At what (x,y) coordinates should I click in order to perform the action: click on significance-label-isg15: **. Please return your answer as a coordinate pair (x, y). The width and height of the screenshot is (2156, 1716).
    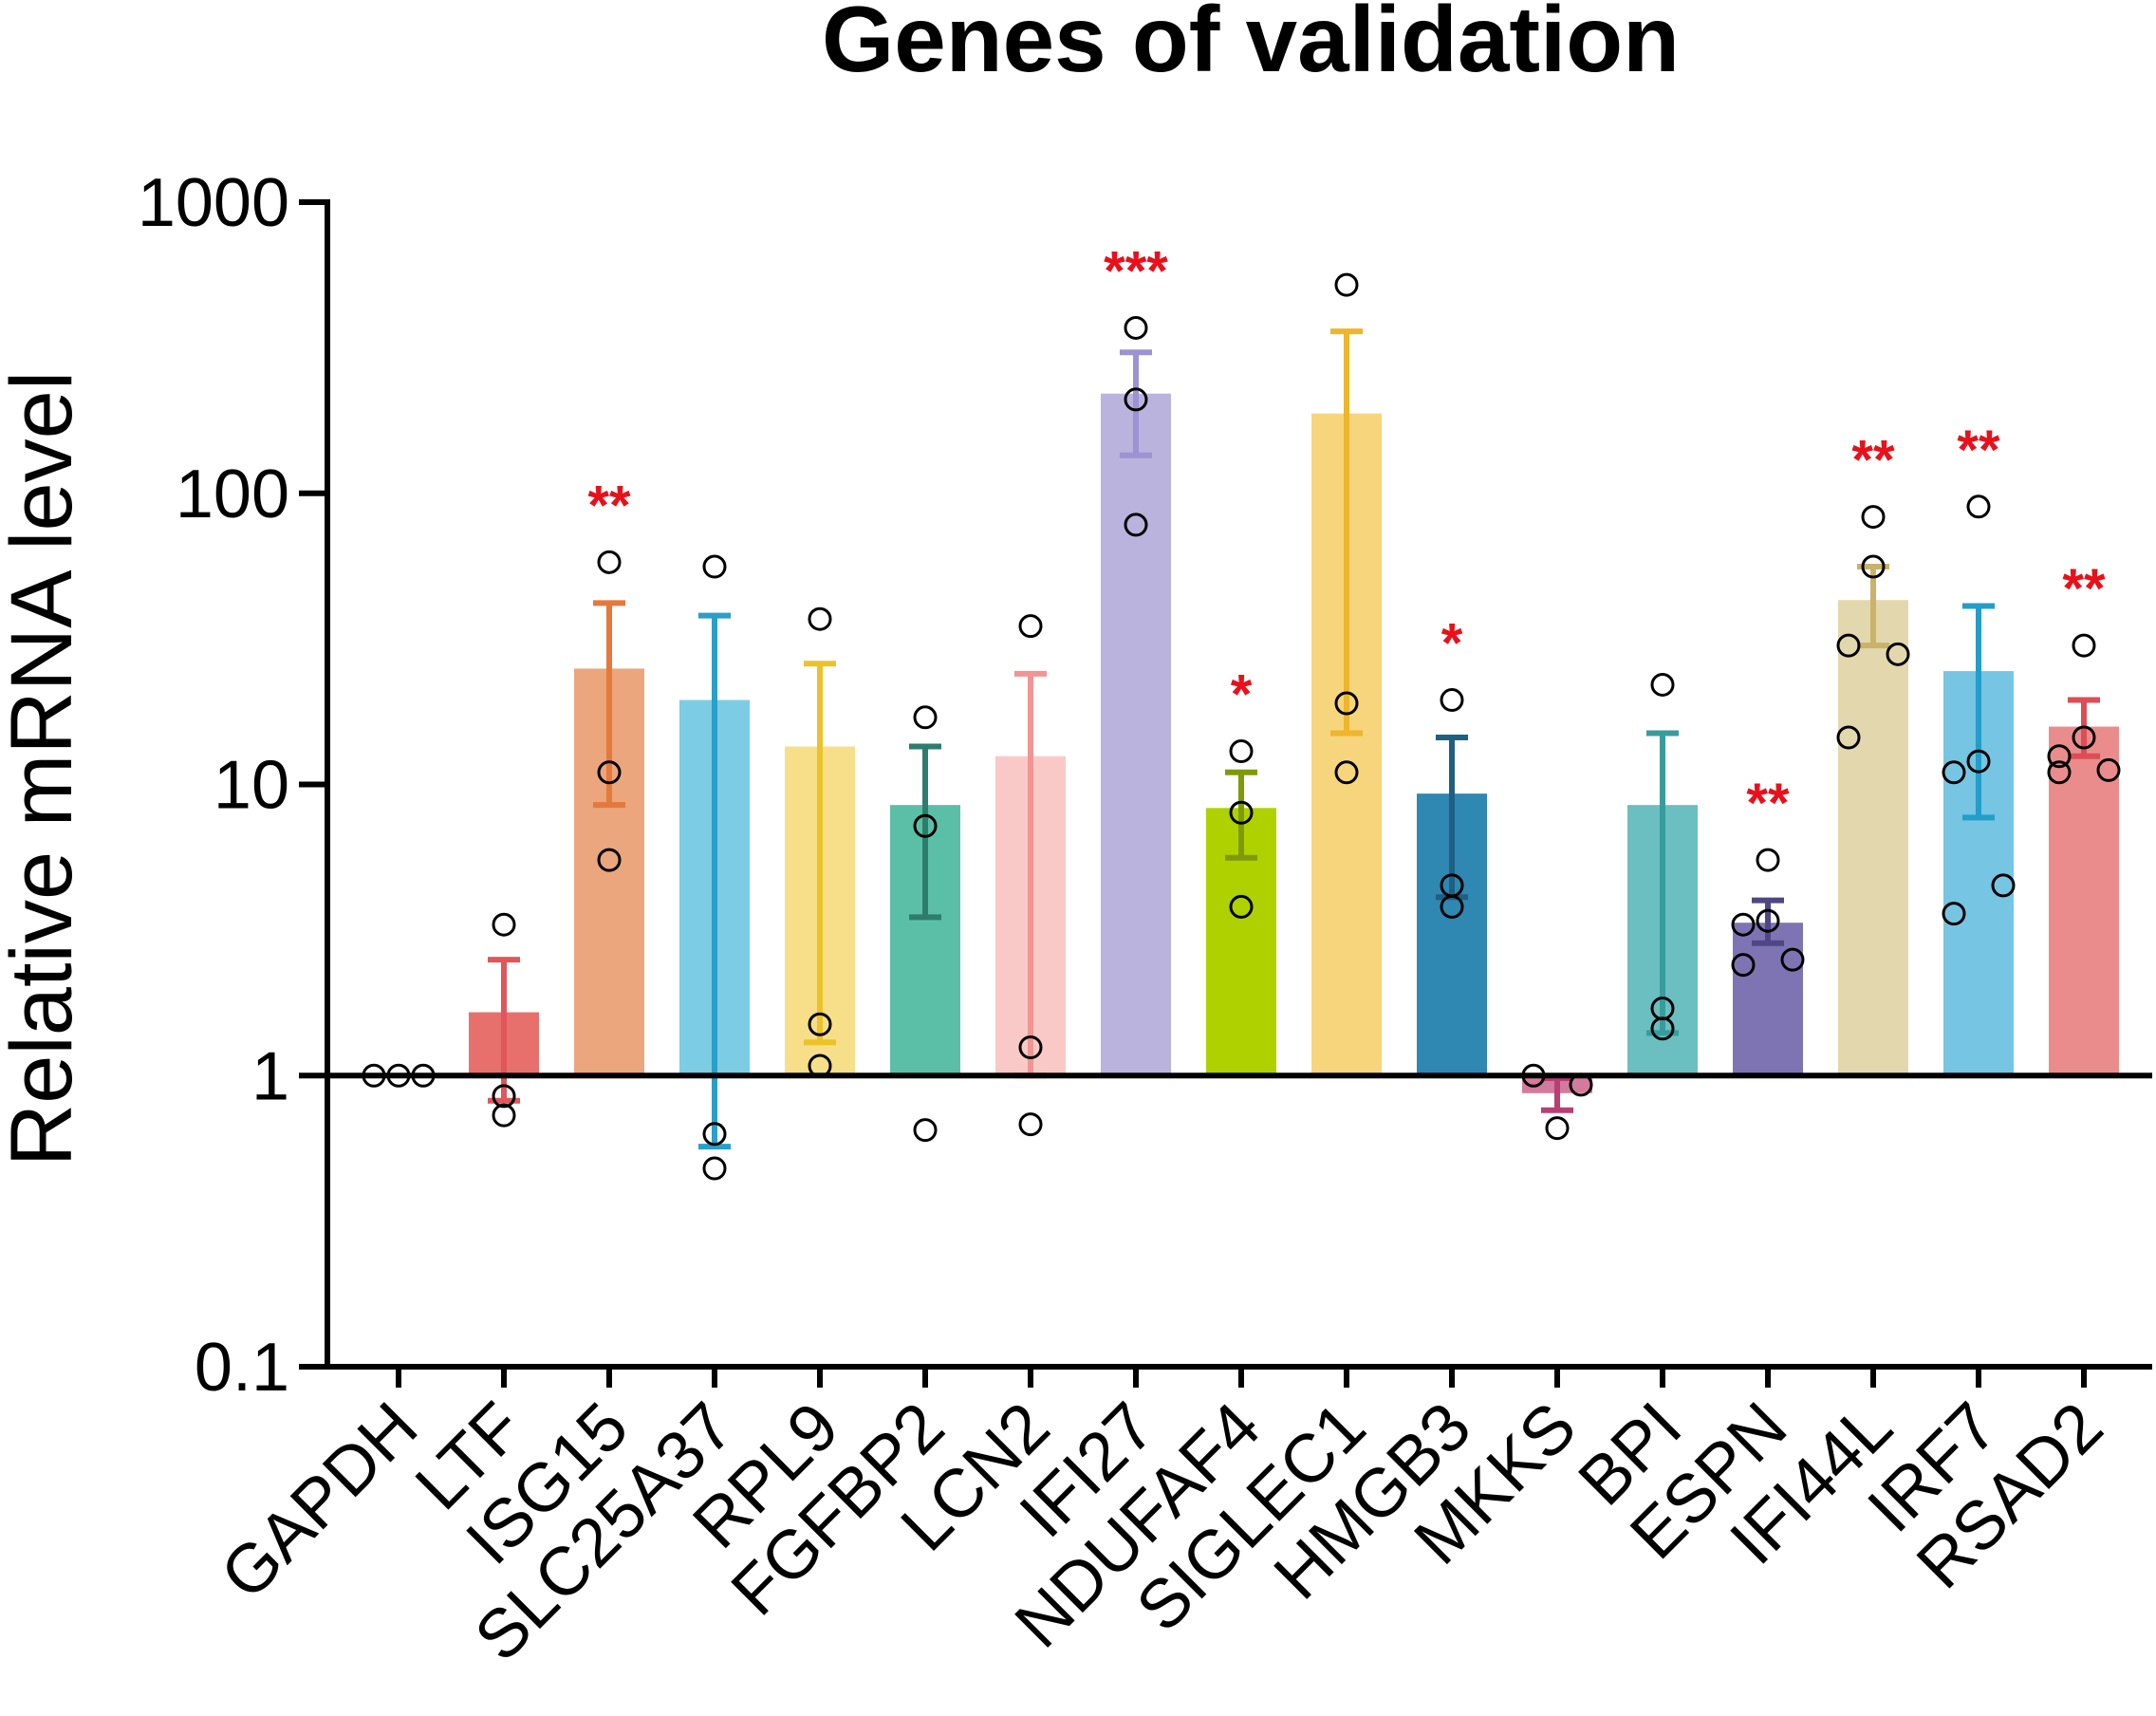
    Looking at the image, I should click on (609, 505).